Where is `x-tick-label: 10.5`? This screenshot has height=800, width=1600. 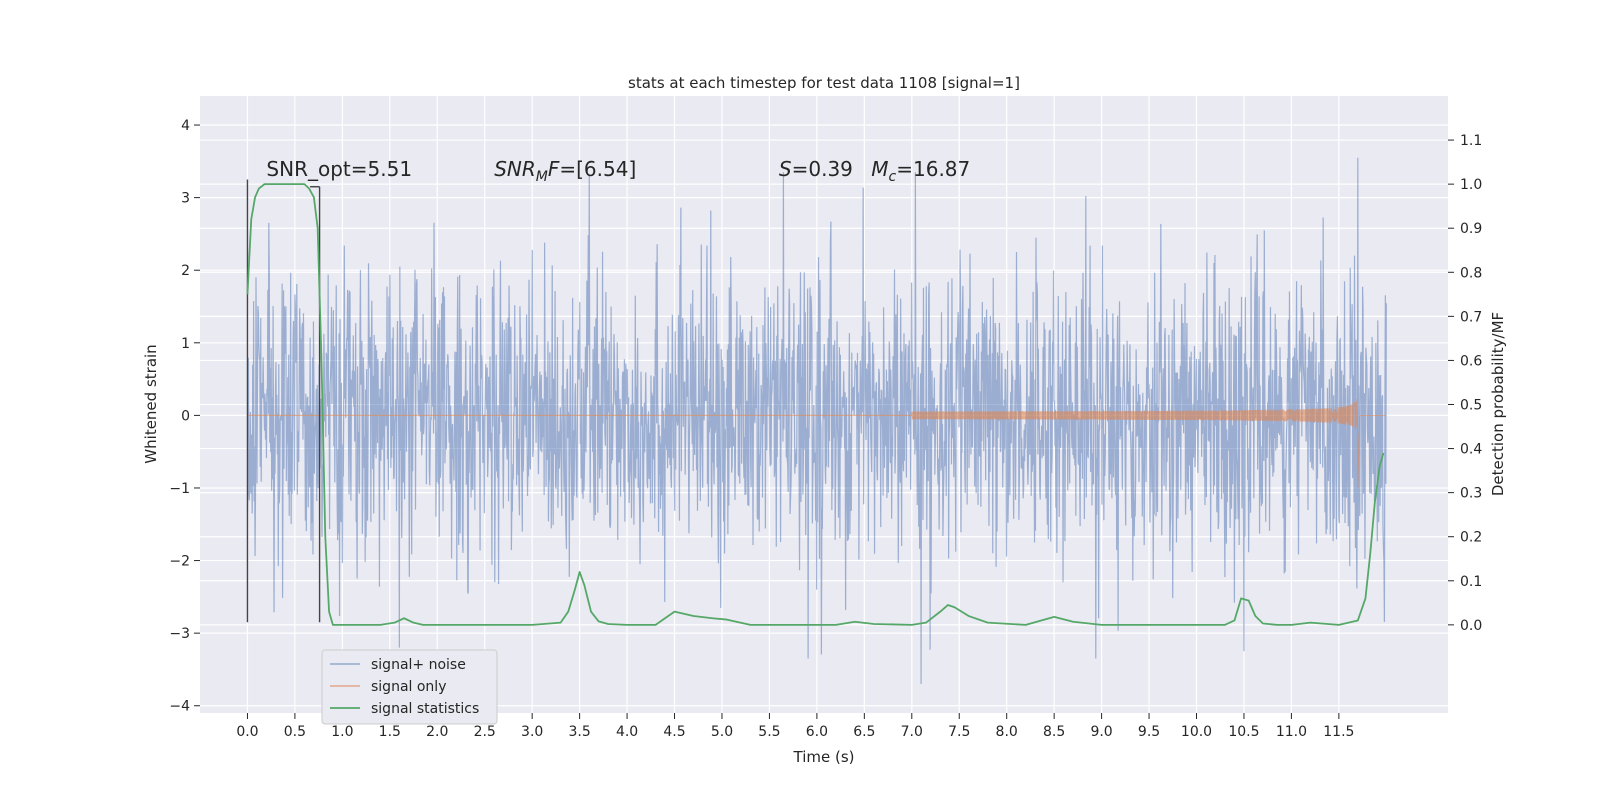 x-tick-label: 10.5 is located at coordinates (1243, 732).